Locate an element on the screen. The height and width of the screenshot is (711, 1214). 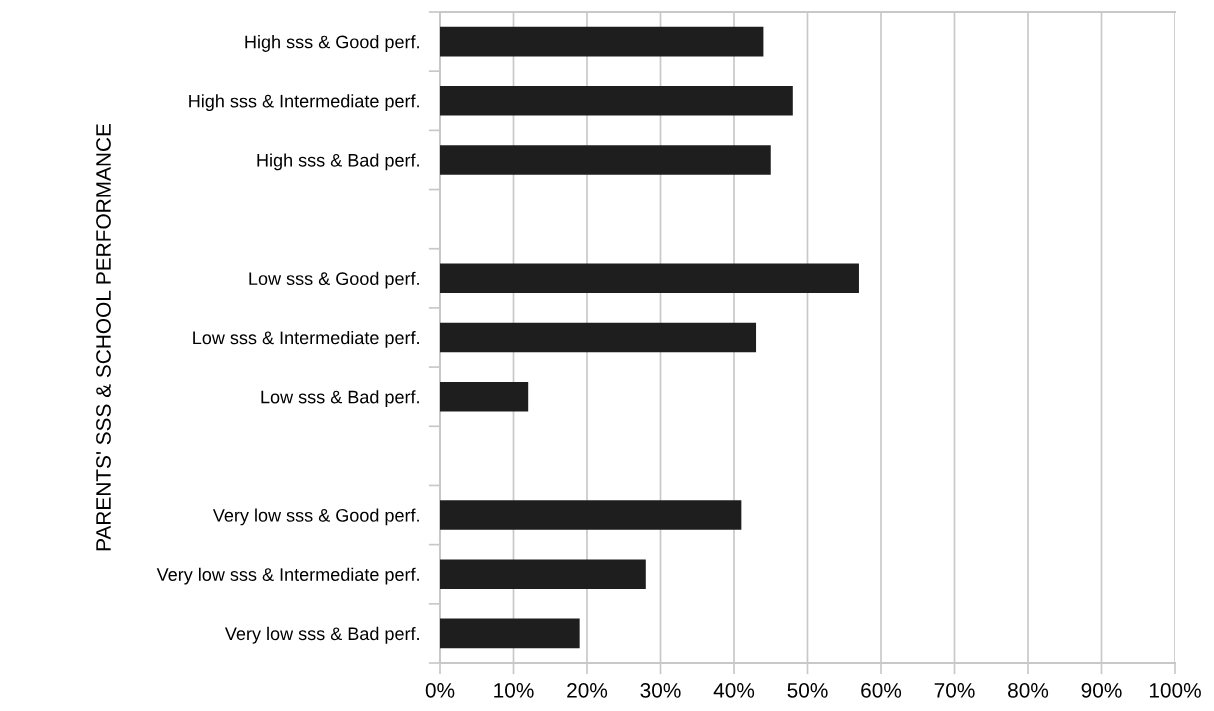
y-tick-label: High sss & Intermediate perf. is located at coordinates (304, 103).